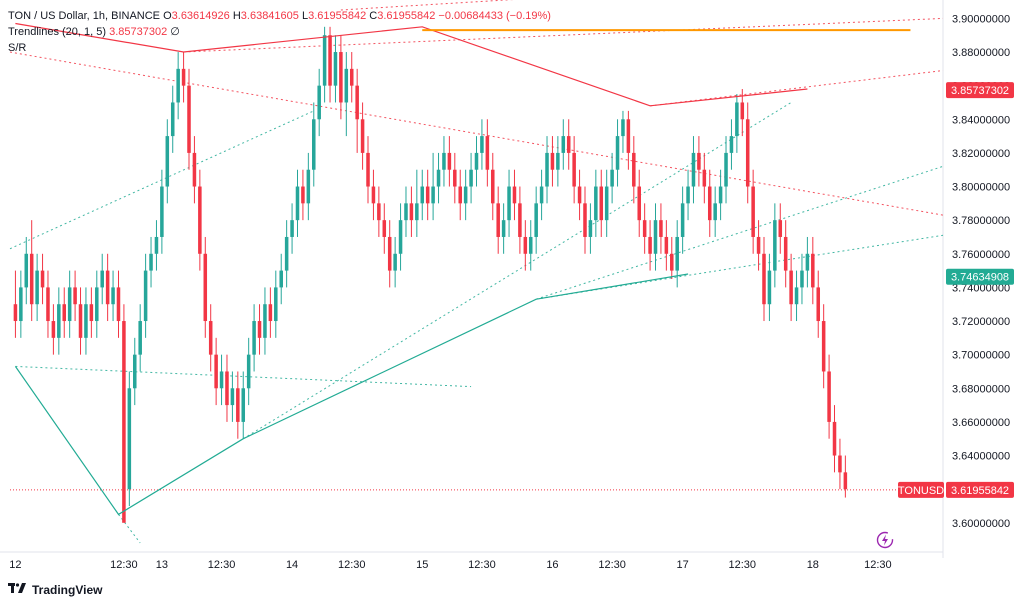  Describe the element at coordinates (305, 16) in the screenshot. I see `low-label: L` at that location.